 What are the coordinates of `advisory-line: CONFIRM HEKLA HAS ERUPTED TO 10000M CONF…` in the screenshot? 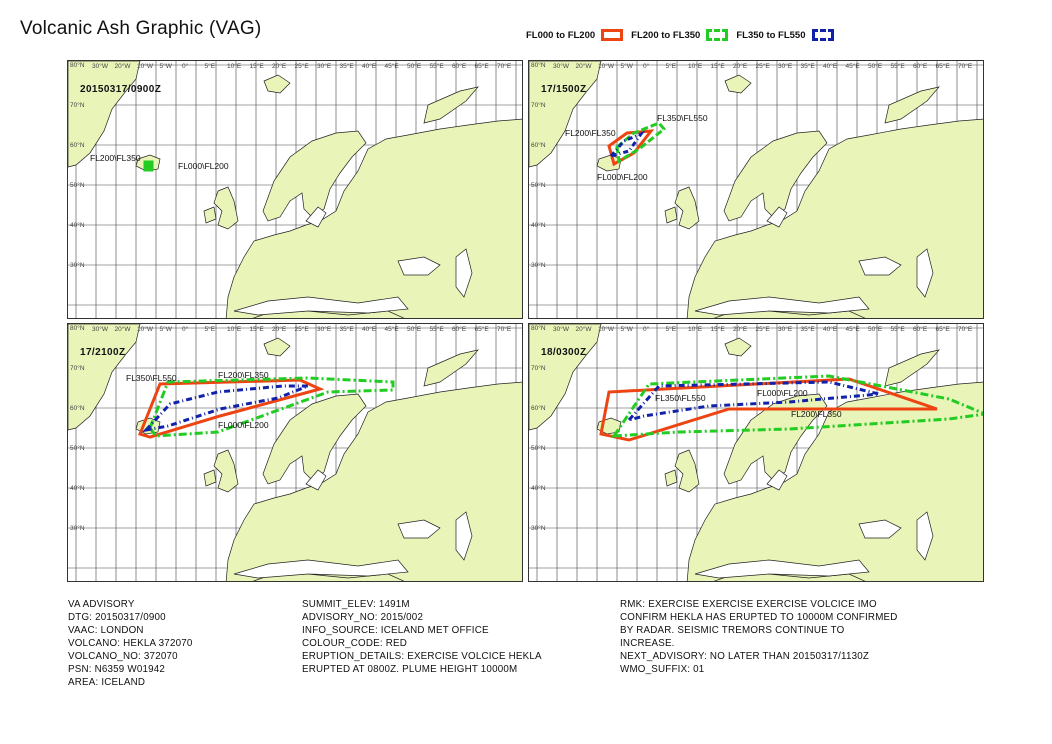 It's located at (759, 617).